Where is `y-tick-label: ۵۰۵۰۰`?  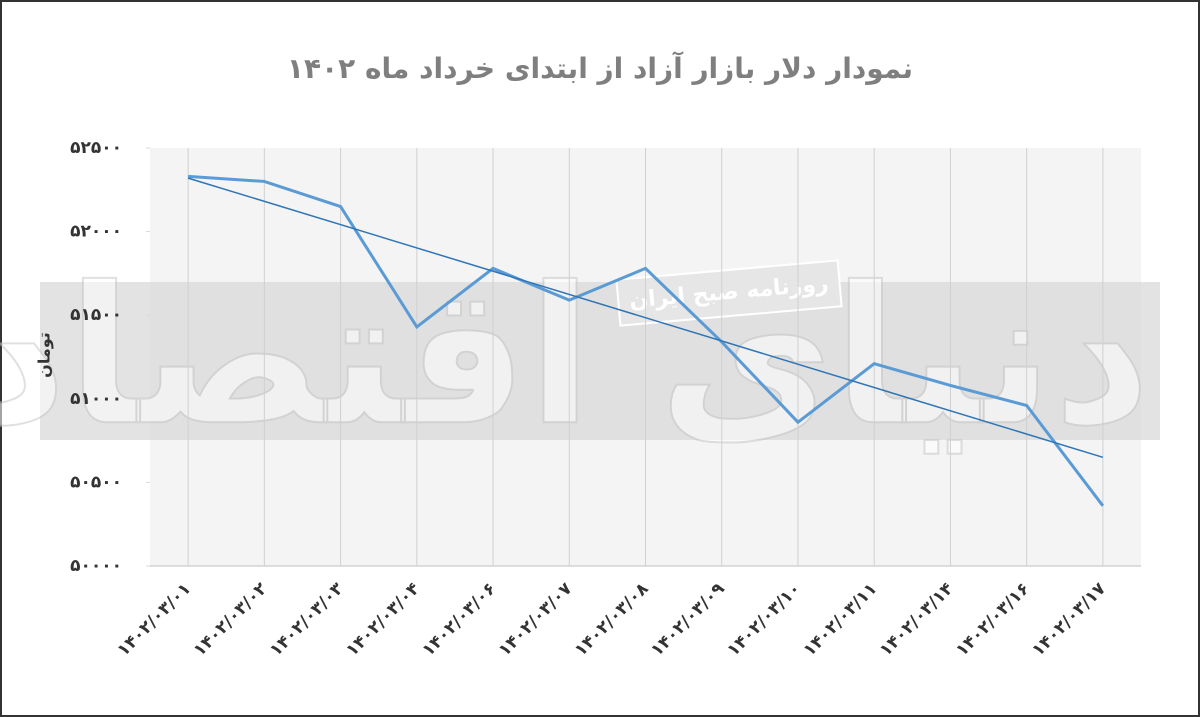
y-tick-label: ۵۰۵۰۰ is located at coordinates (96, 482).